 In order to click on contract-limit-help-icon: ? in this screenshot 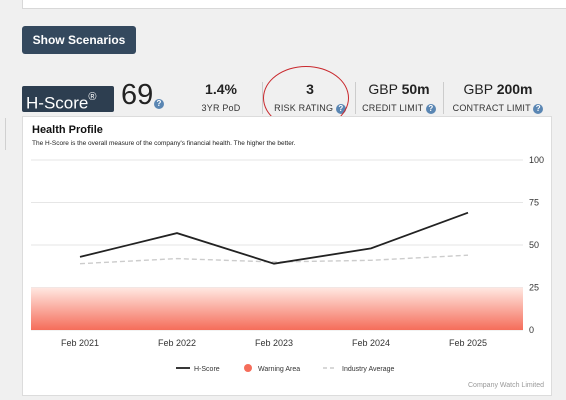, I will do `click(538, 108)`.